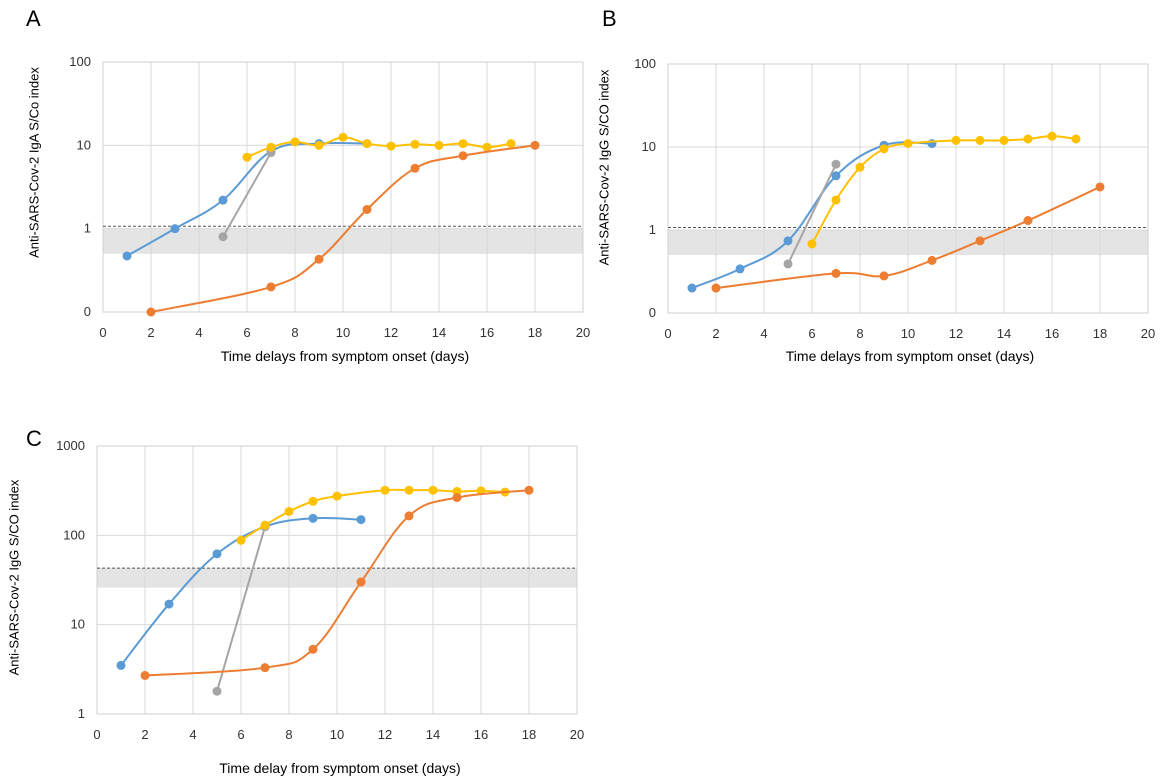  What do you see at coordinates (910, 356) in the screenshot?
I see `panel-b-x-axis-label: Time delays from symptom onset (days)` at bounding box center [910, 356].